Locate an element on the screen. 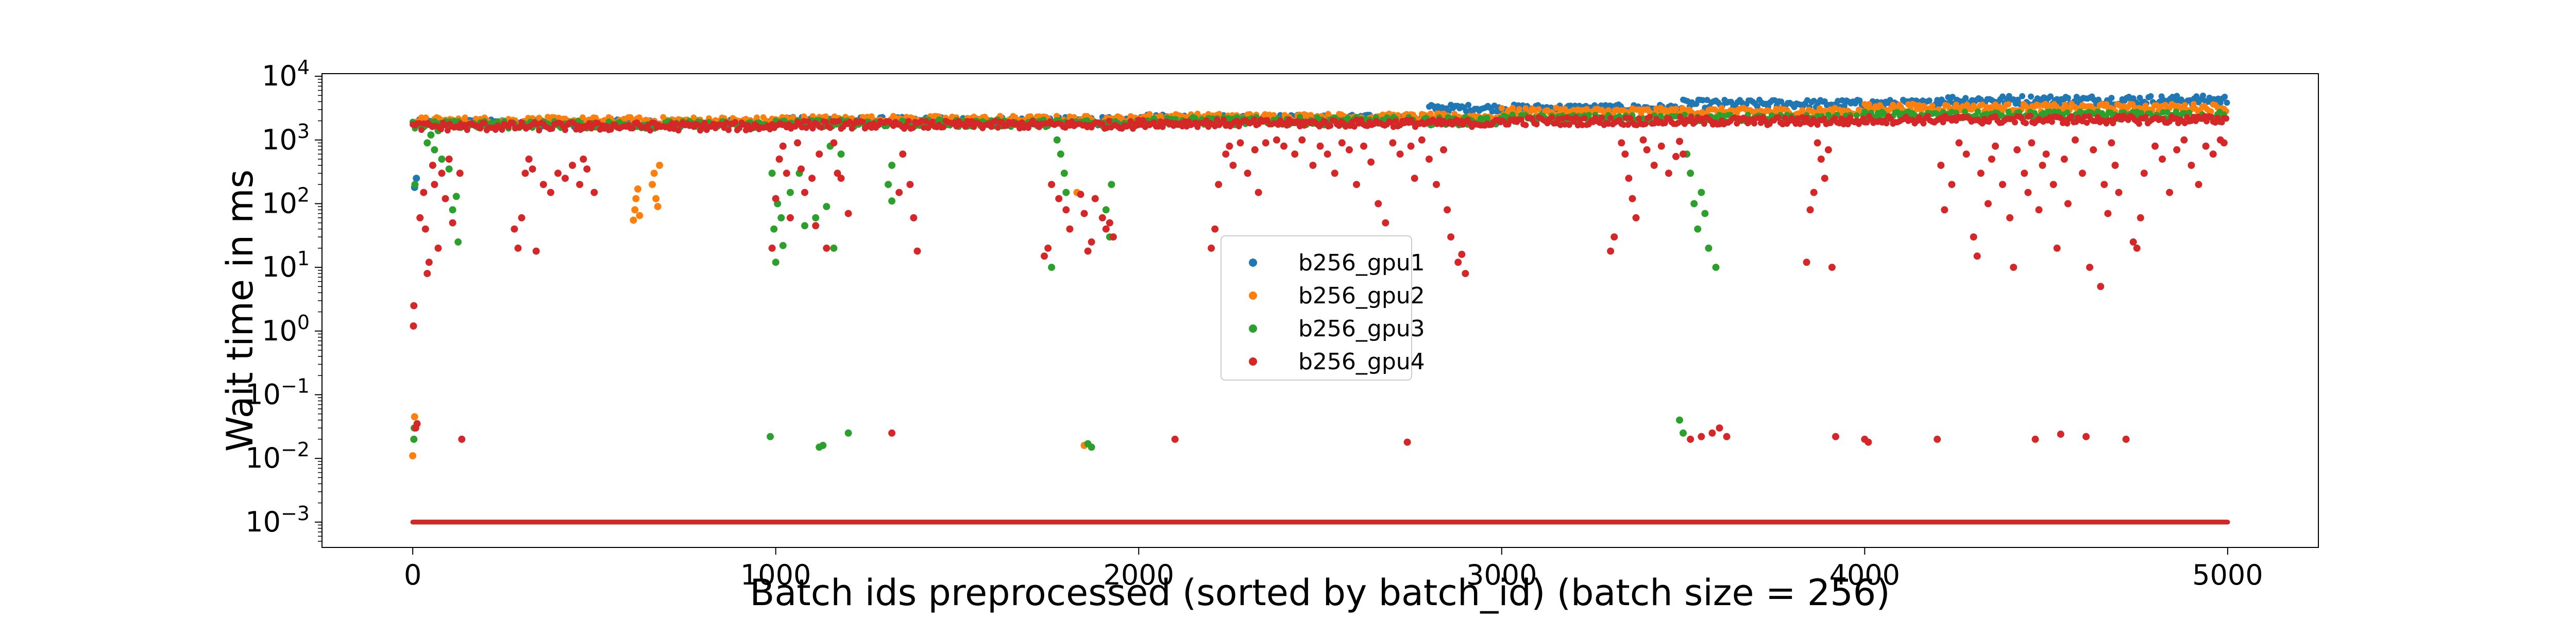 The height and width of the screenshot is (618, 2576). x-tick-label: 5000 is located at coordinates (2227, 575).